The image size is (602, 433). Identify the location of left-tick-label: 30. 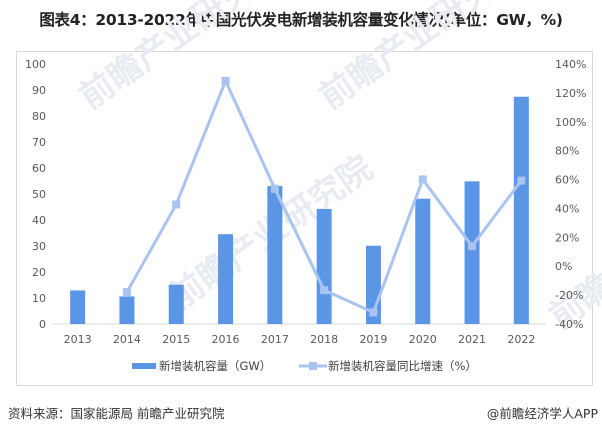
(39, 246).